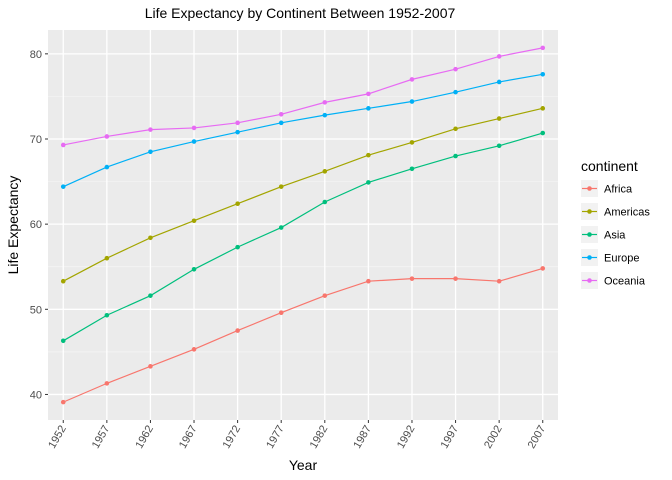  I want to click on legend-label: Americas, so click(627, 213).